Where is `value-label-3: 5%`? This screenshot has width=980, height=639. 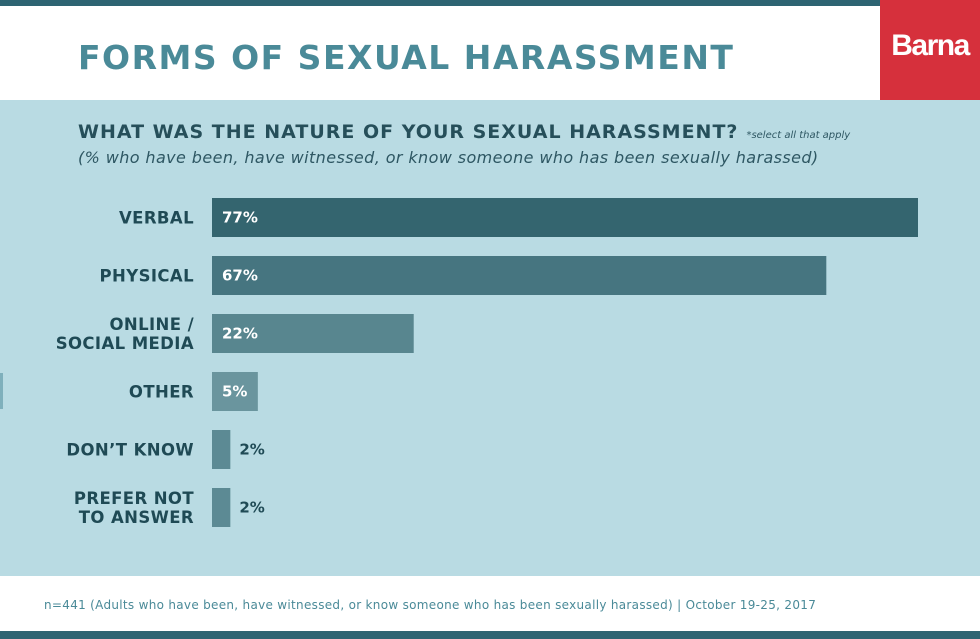
value-label-3: 5% is located at coordinates (234, 392).